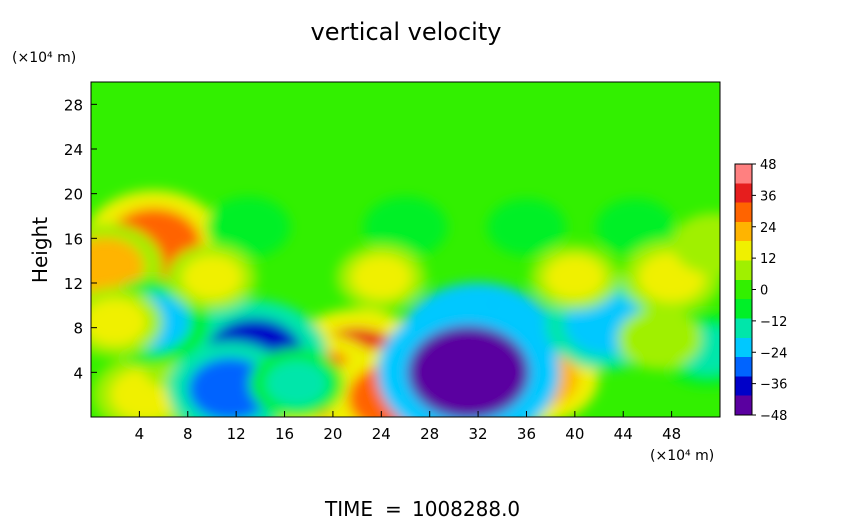 The height and width of the screenshot is (523, 854). What do you see at coordinates (73, 239) in the screenshot?
I see `y-tick-label: 16` at bounding box center [73, 239].